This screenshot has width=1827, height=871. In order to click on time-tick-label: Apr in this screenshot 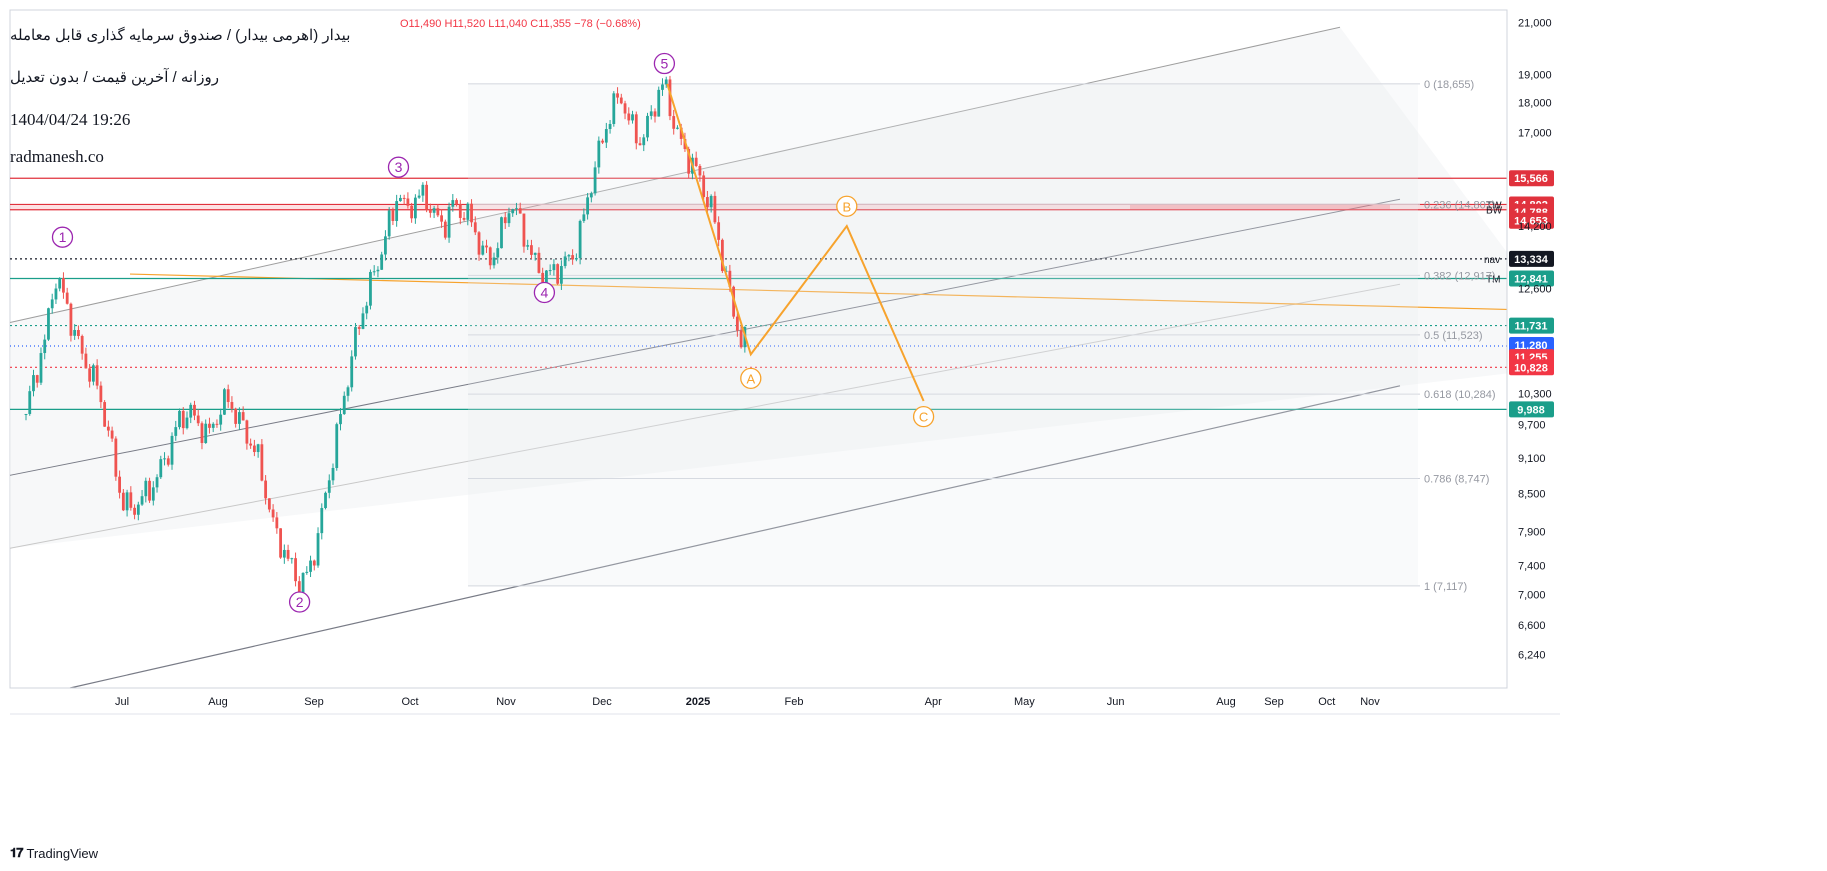, I will do `click(933, 702)`.